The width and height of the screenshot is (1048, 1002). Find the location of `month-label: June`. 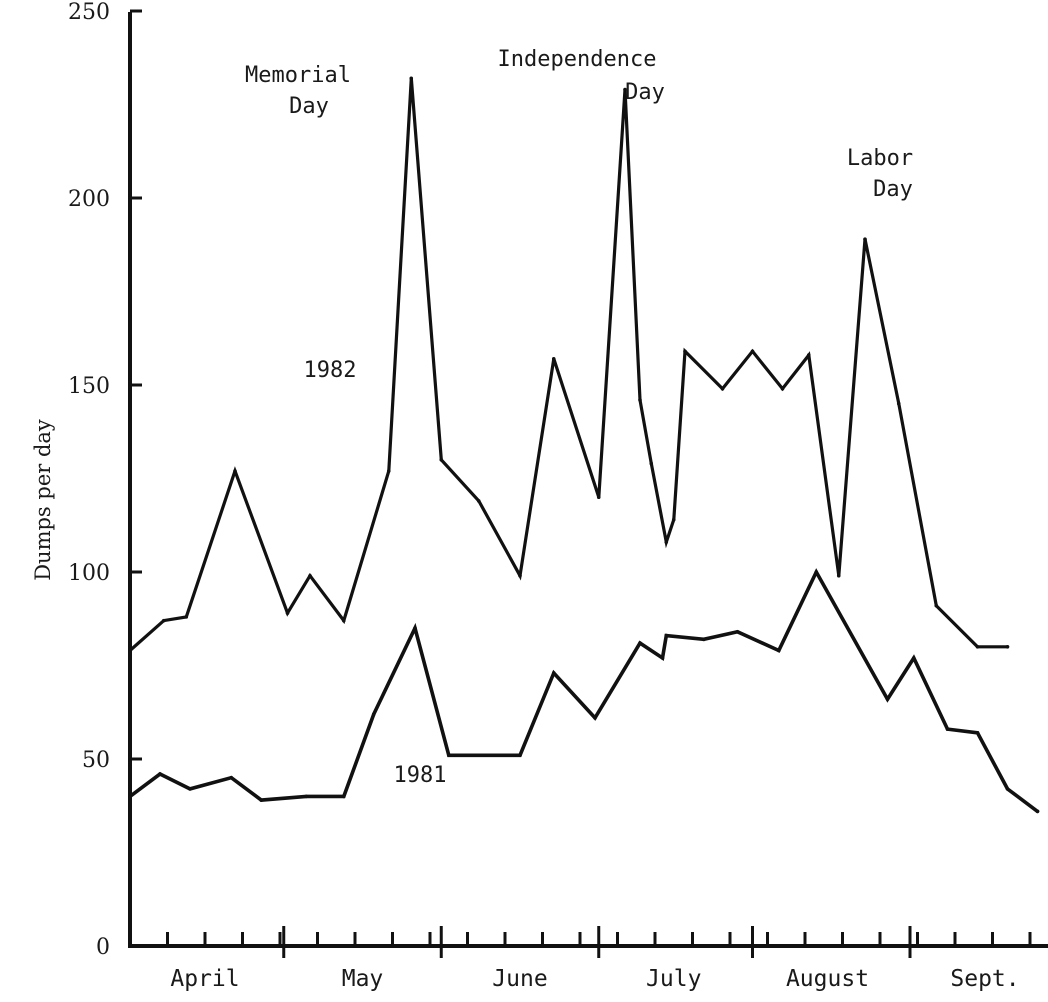

month-label: June is located at coordinates (519, 979).